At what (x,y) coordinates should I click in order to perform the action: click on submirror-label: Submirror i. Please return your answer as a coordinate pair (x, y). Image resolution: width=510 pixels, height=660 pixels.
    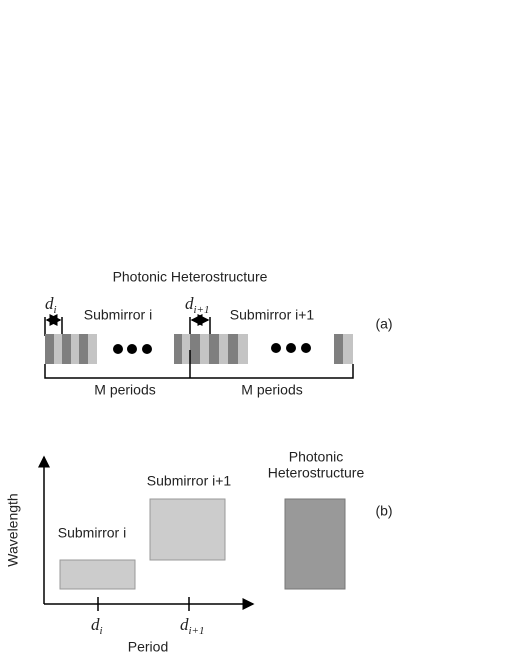
    Looking at the image, I should click on (118, 315).